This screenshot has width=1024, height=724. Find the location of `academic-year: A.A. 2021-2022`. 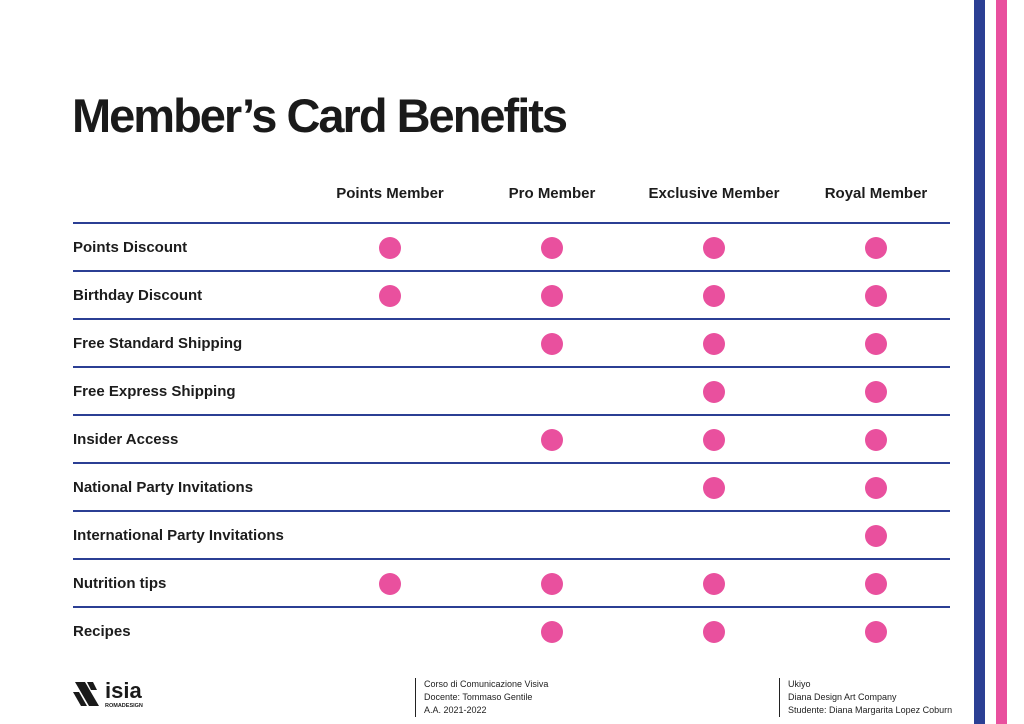

academic-year: A.A. 2021-2022 is located at coordinates (455, 710).